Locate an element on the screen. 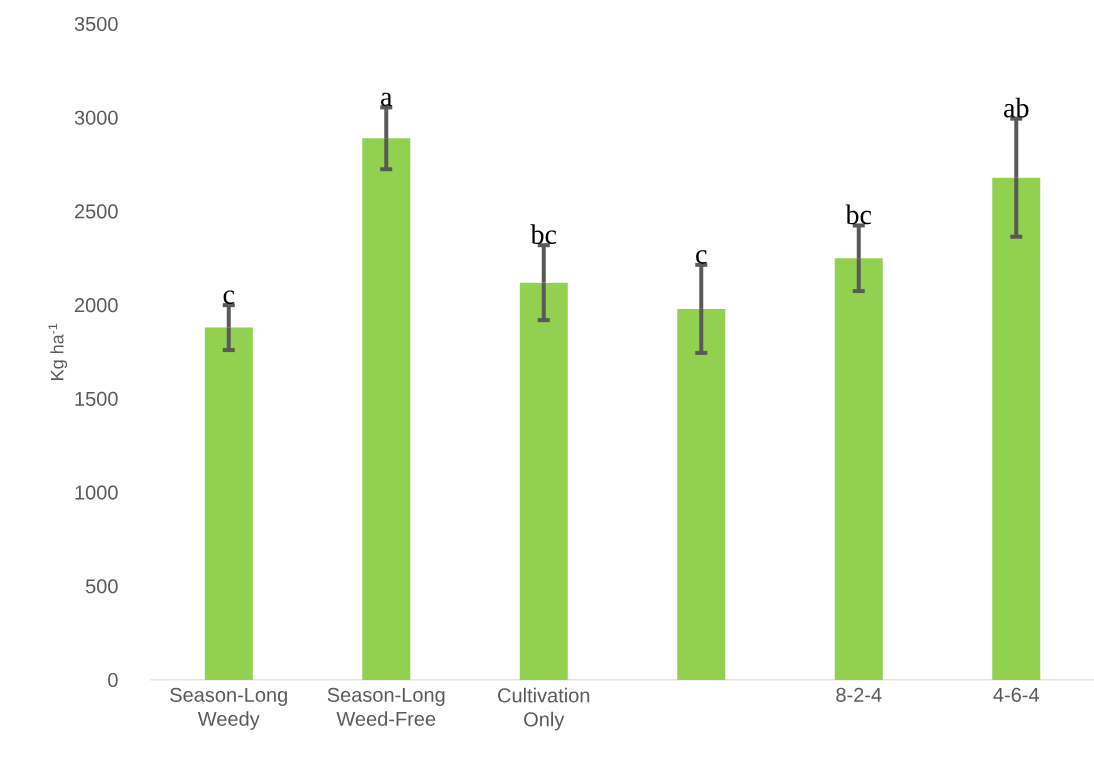 This screenshot has height=767, width=1094. y-axis-title: Kg ha$^{-1}$ is located at coordinates (58, 351).